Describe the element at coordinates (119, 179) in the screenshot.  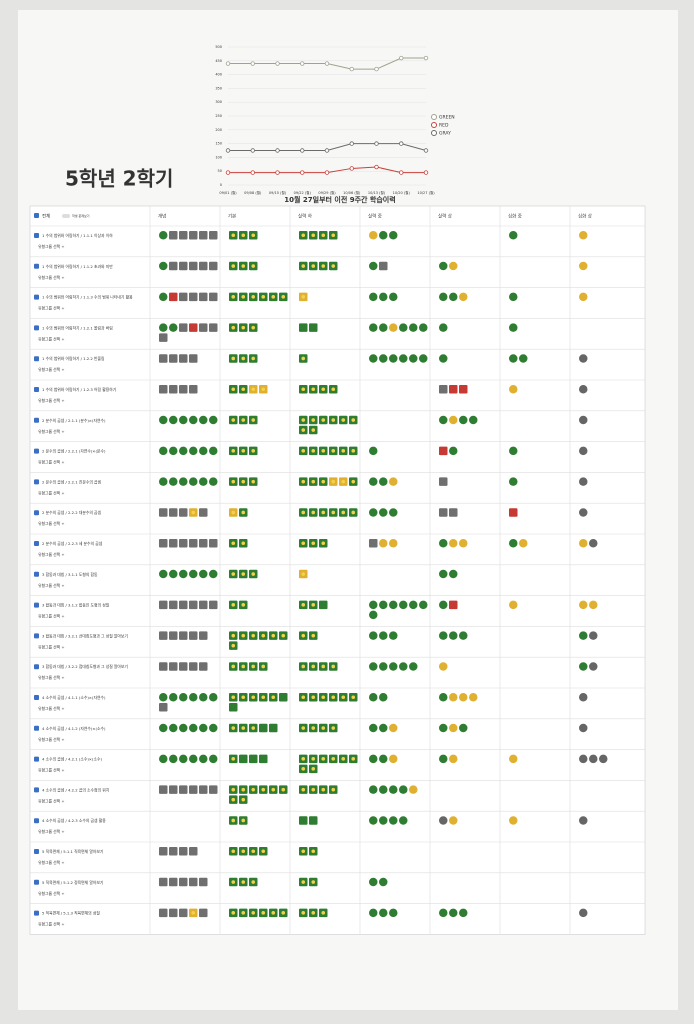
I see `page-title: 5학년 2학기` at that location.